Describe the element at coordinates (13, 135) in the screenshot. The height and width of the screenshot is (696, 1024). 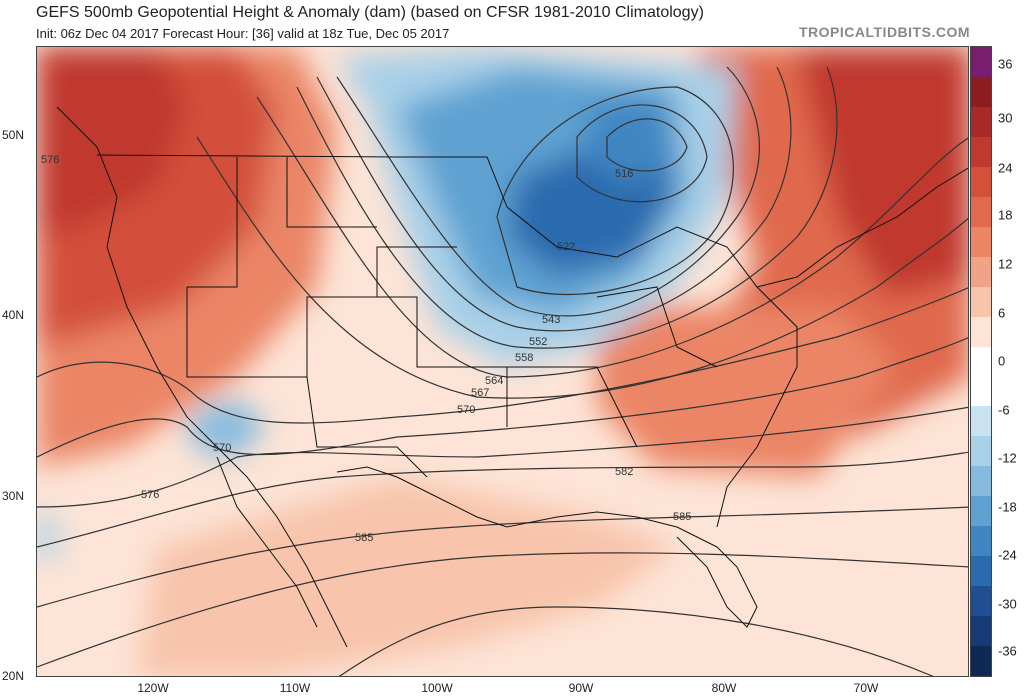
I see `lat-label-50n: 50N` at that location.